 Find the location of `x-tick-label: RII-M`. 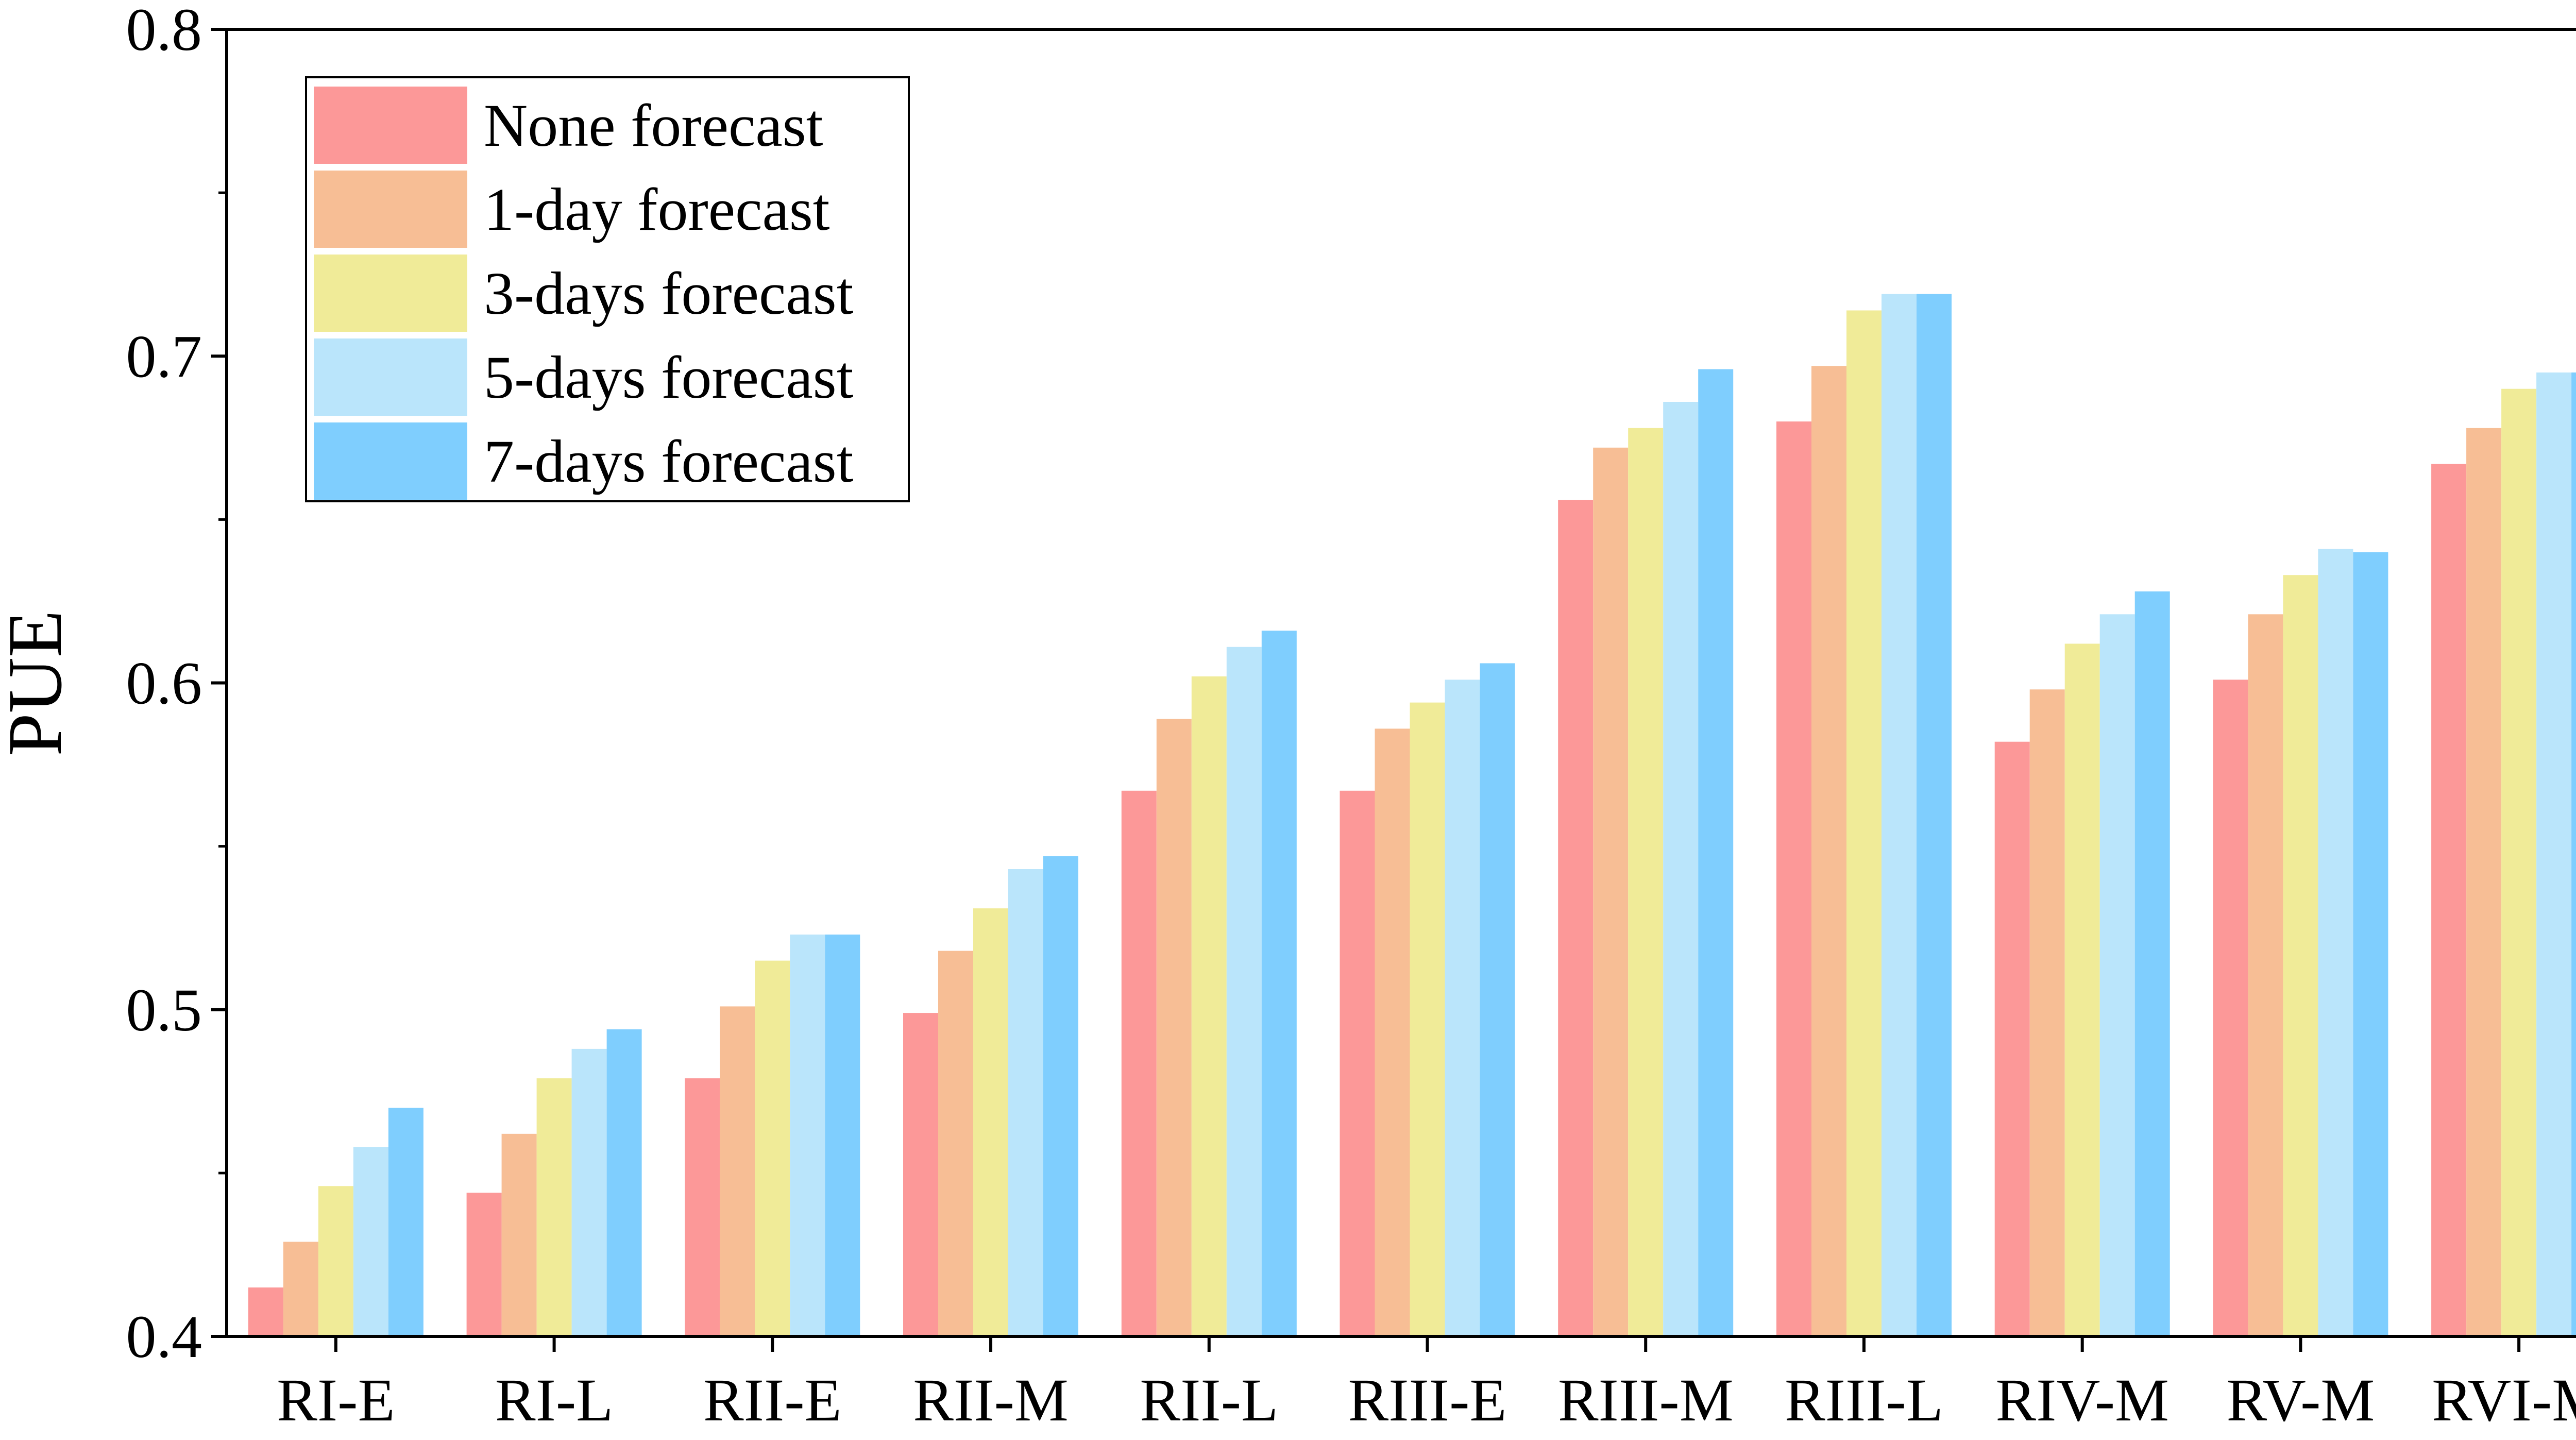

x-tick-label: RII-M is located at coordinates (991, 1400).